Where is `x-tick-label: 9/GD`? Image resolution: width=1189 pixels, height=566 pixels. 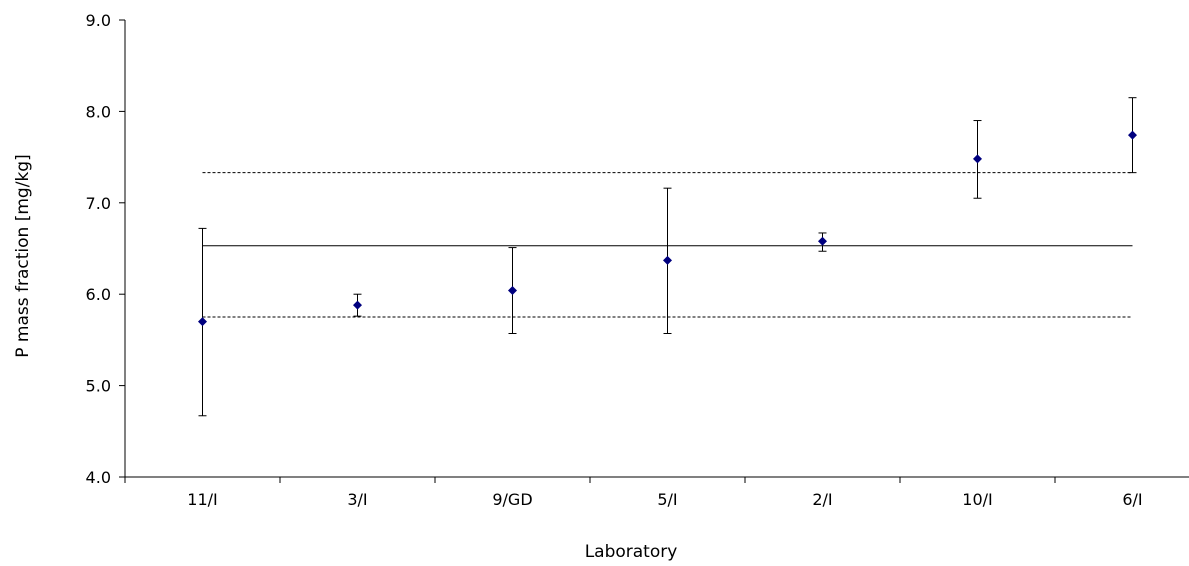
x-tick-label: 9/GD is located at coordinates (512, 499).